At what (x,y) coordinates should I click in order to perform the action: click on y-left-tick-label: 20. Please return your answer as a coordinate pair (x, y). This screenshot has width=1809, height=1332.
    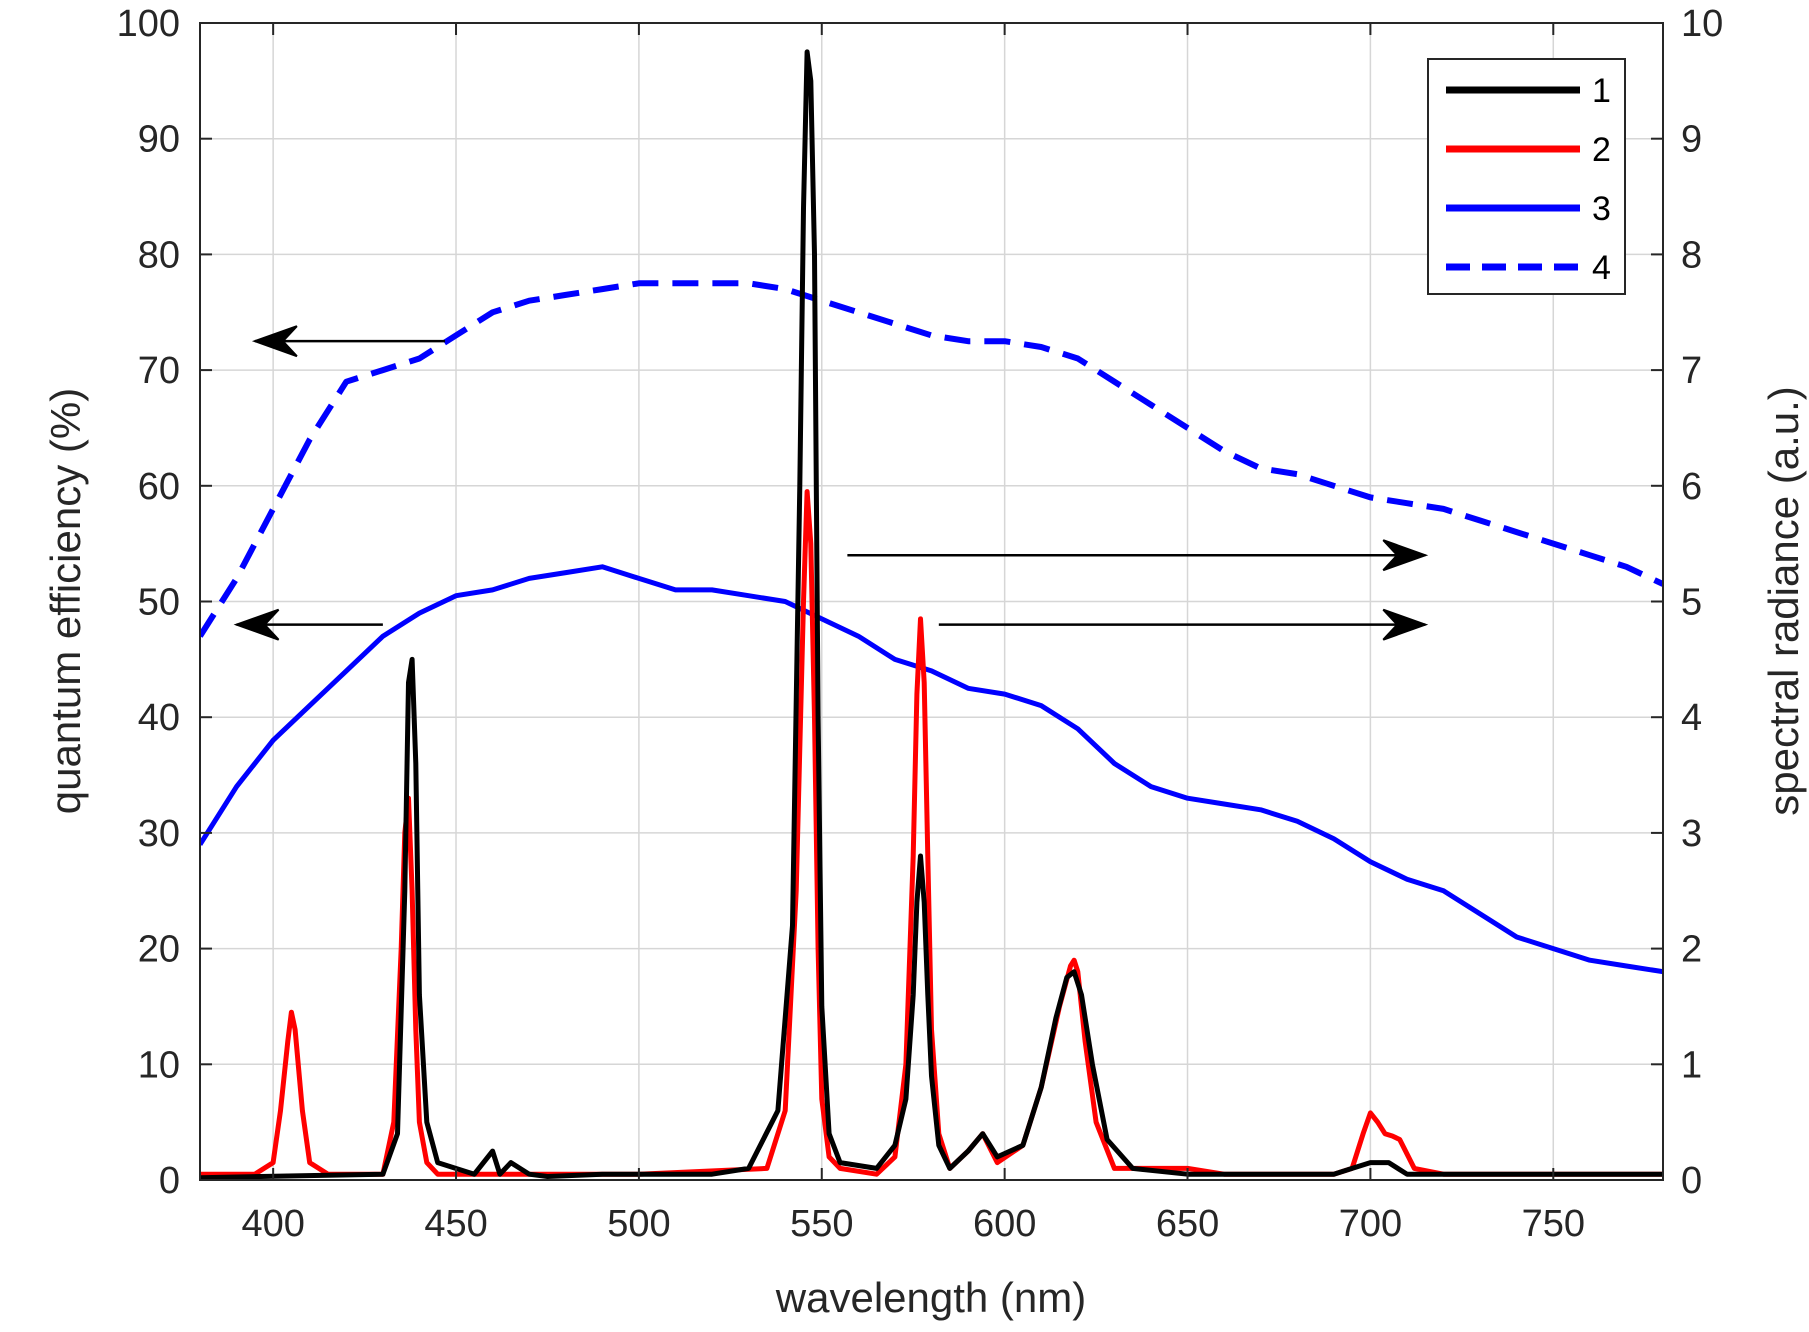
    Looking at the image, I should click on (159, 950).